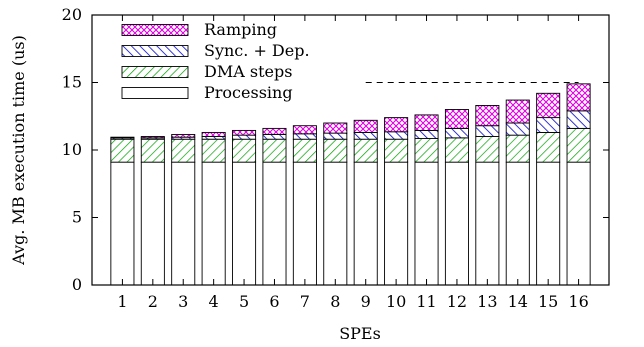 The width and height of the screenshot is (644, 347). I want to click on legend-label-processing: Processing, so click(248, 92).